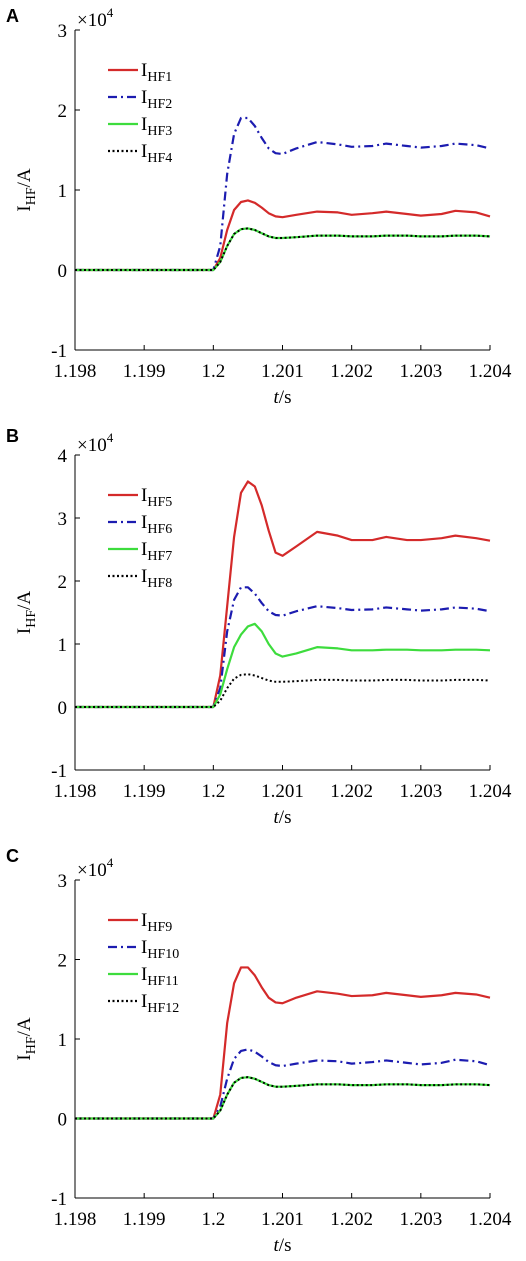 Image resolution: width=526 pixels, height=1261 pixels. What do you see at coordinates (159, 502) in the screenshot?
I see `legend-sub: HF5` at bounding box center [159, 502].